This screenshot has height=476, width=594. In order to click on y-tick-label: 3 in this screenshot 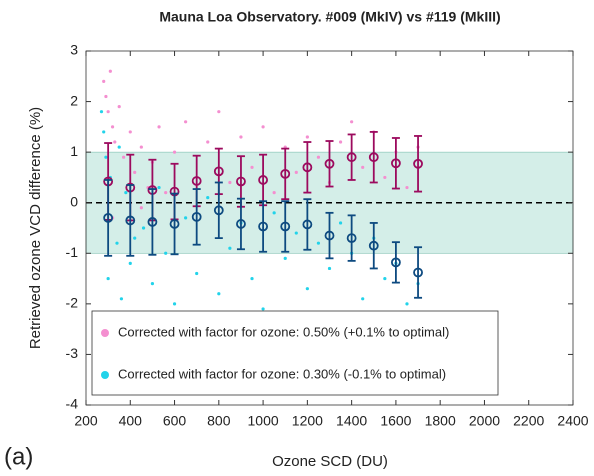, I will do `click(74, 50)`.